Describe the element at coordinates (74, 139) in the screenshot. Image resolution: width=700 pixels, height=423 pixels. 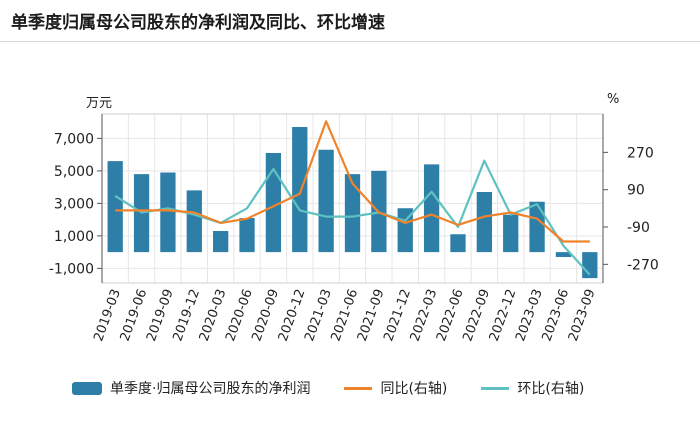
I see `left-axis-tick-label: 7,000` at that location.